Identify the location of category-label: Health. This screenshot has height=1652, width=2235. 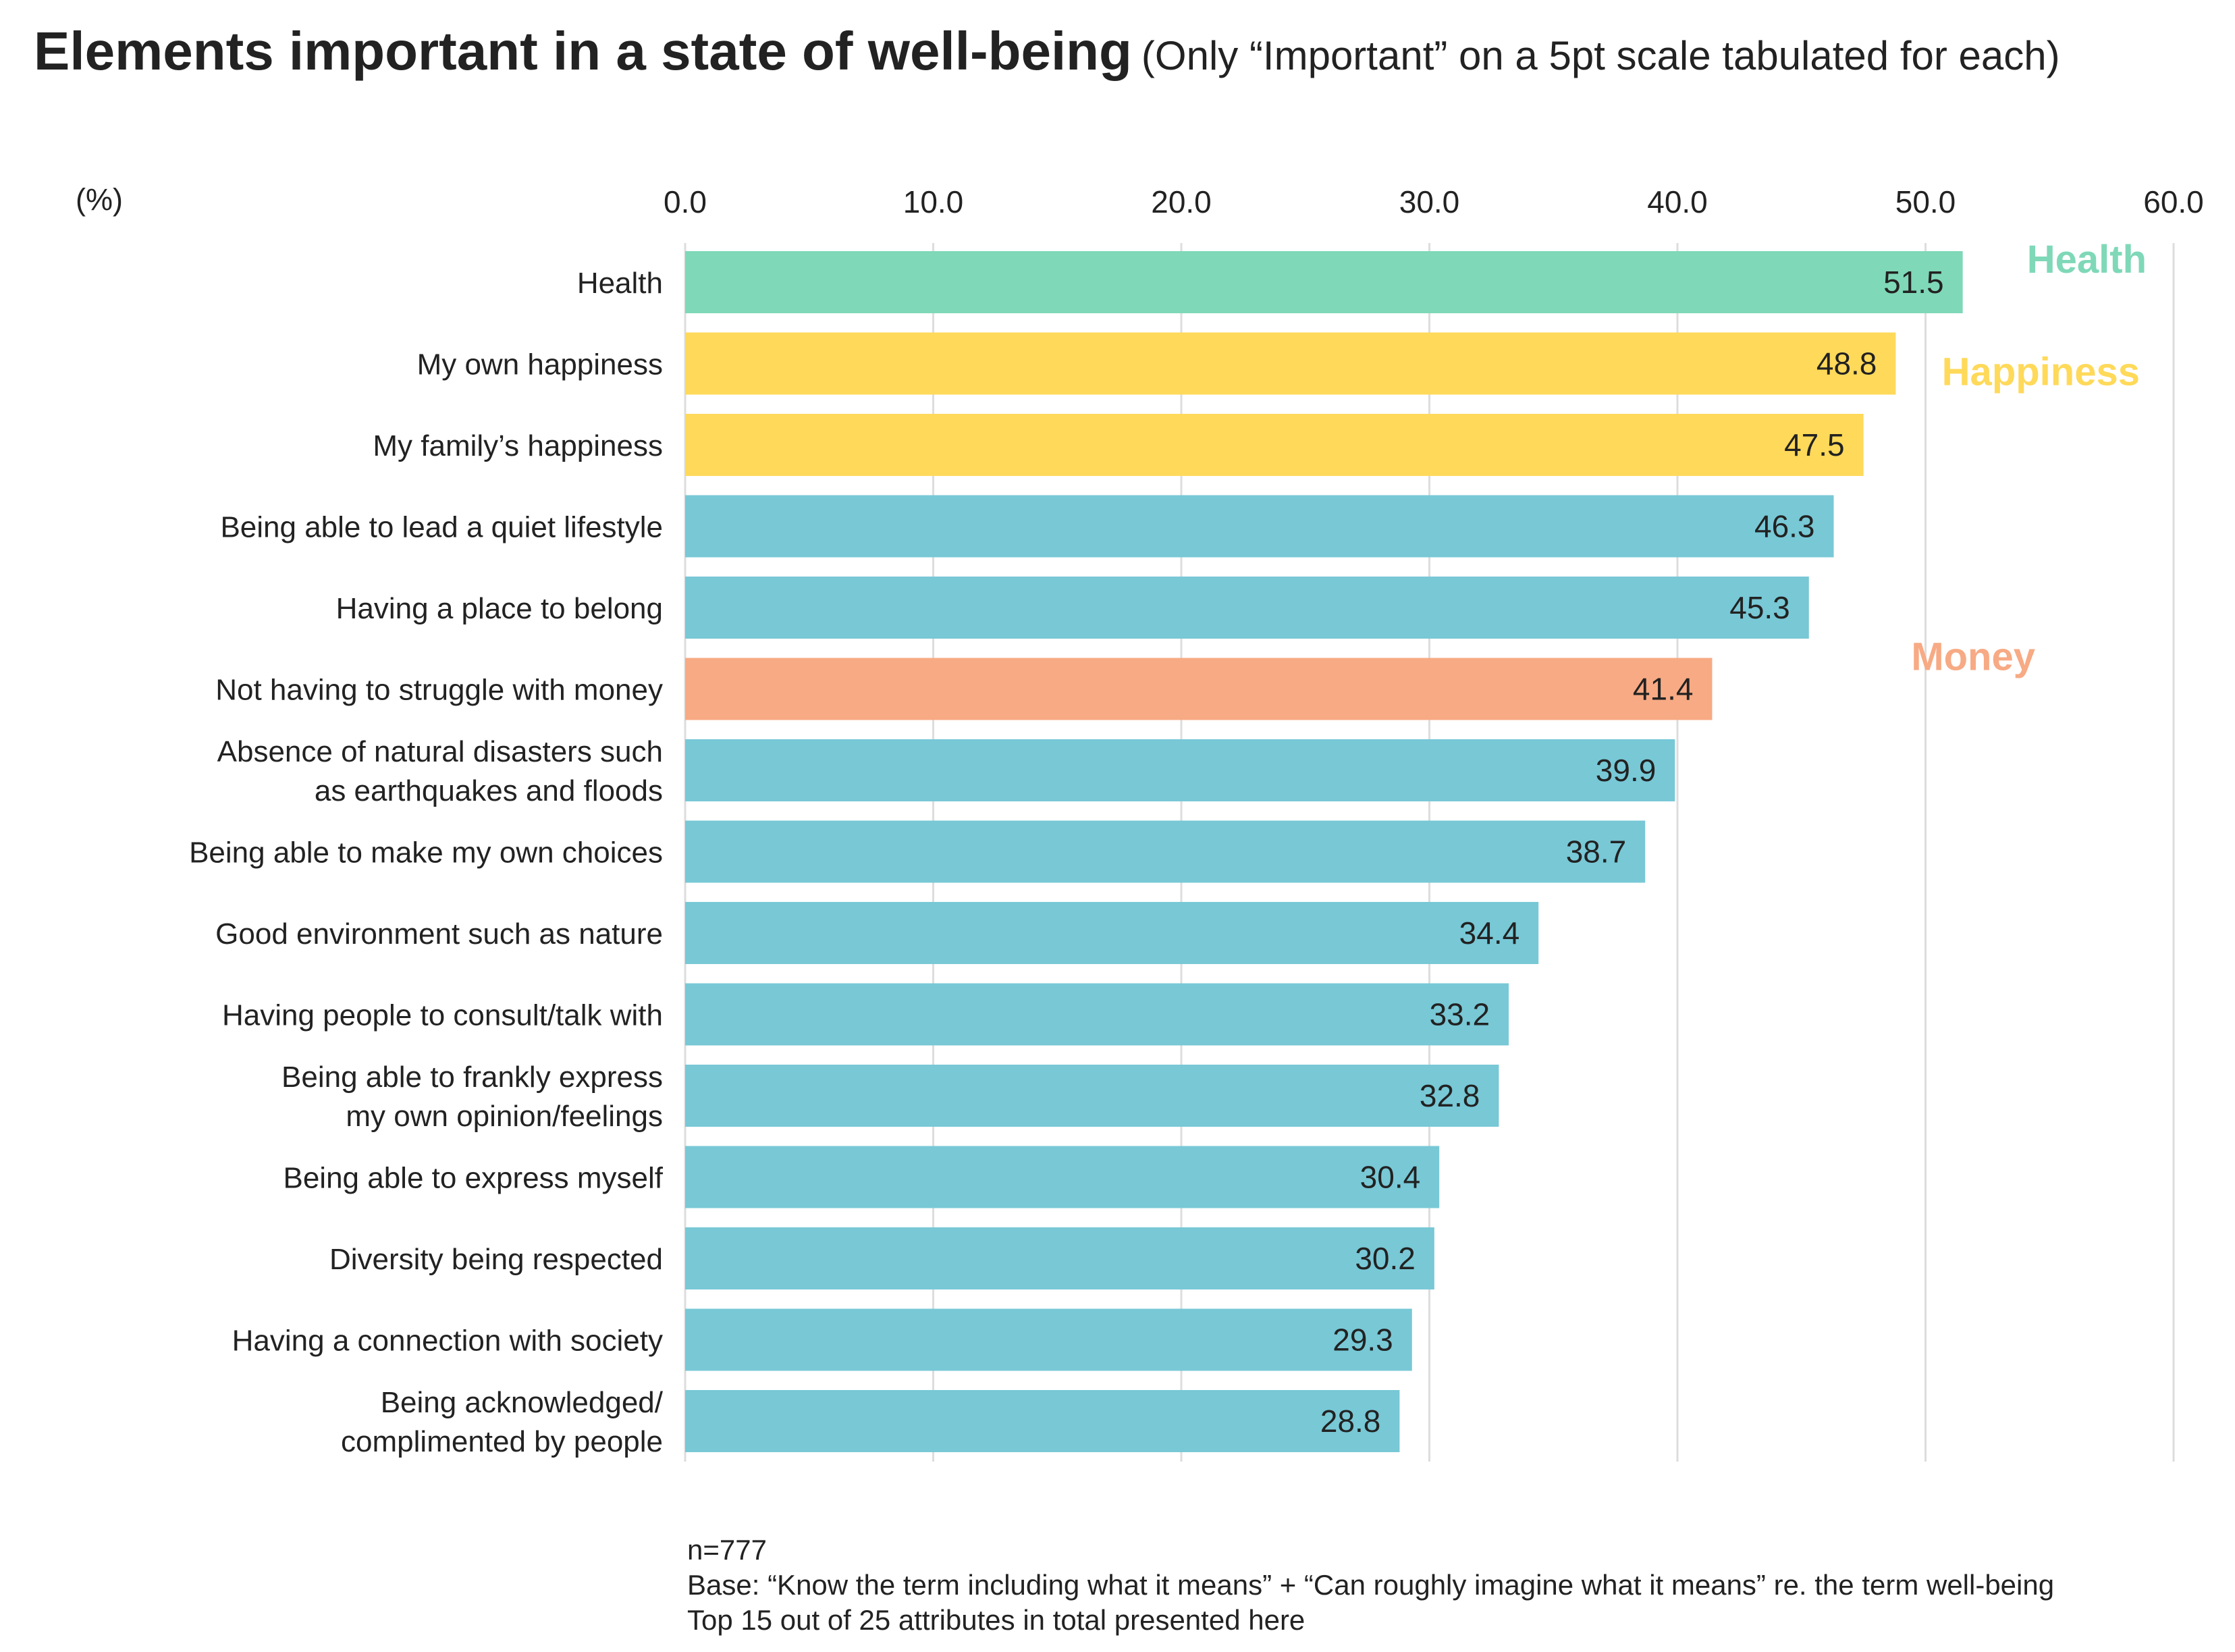
(620, 283).